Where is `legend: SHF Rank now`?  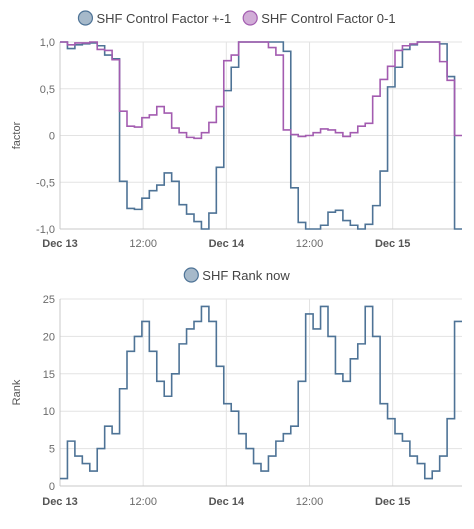
legend: SHF Rank now is located at coordinates (236, 275).